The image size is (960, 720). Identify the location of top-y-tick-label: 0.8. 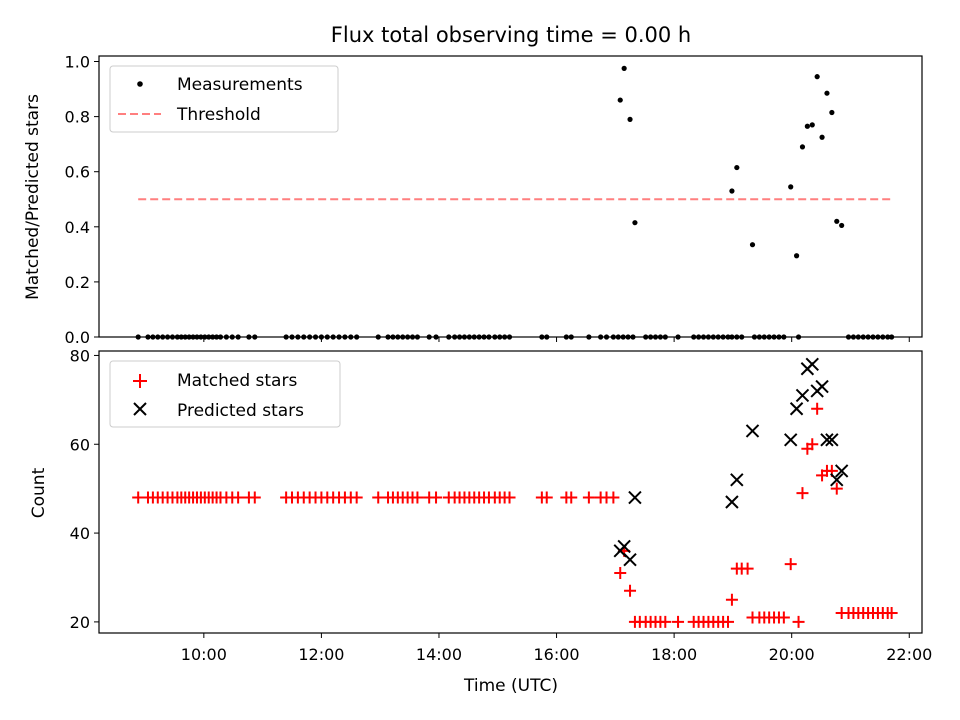
(77, 117).